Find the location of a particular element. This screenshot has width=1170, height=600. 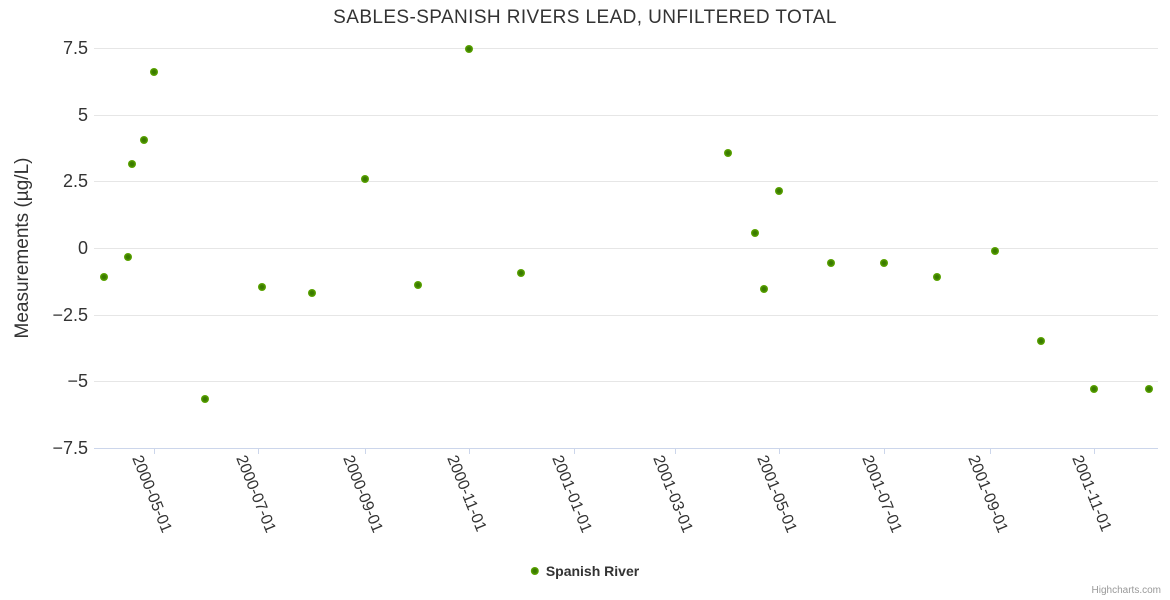

legend-item-spanish-river: Spanish River is located at coordinates (585, 571).